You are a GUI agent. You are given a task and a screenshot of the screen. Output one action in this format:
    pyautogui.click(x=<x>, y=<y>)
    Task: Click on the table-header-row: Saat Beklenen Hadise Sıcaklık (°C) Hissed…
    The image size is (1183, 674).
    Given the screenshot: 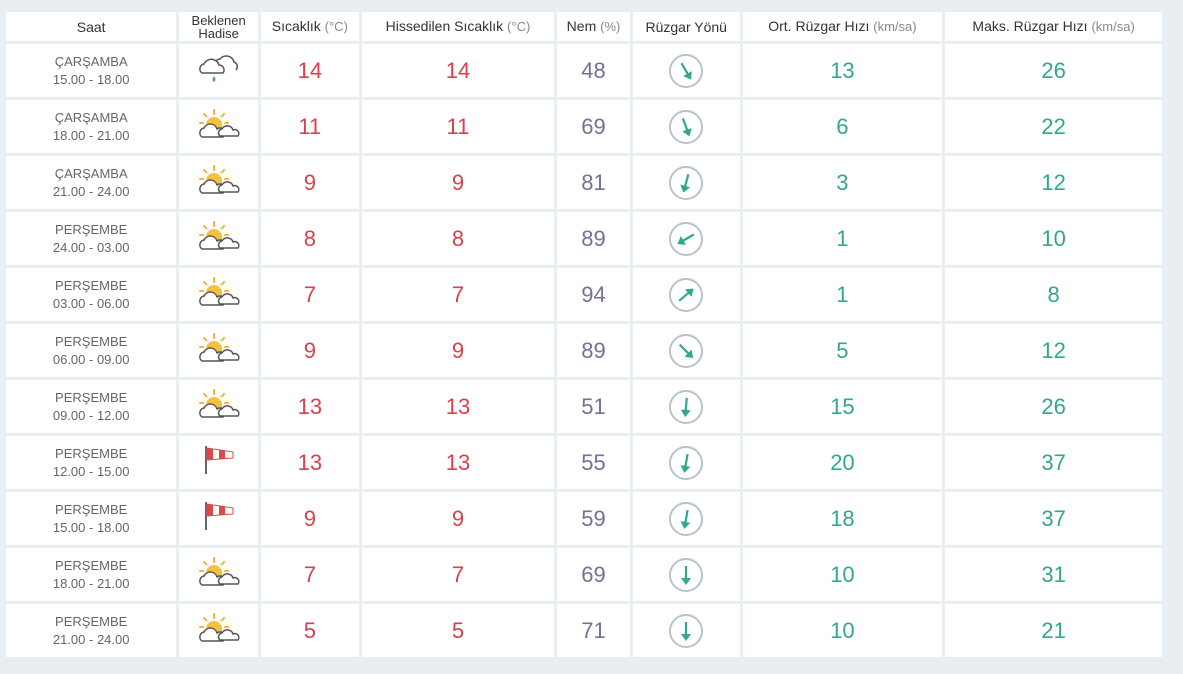 What is the action you would take?
    pyautogui.click(x=584, y=26)
    